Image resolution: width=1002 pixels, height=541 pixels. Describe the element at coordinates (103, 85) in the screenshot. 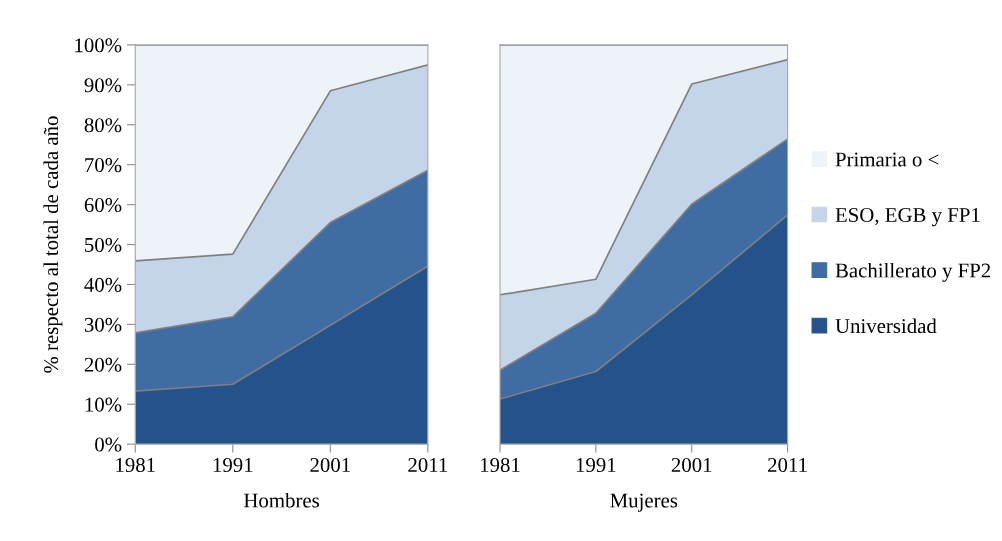

I see `y-tick-label: 90%` at that location.